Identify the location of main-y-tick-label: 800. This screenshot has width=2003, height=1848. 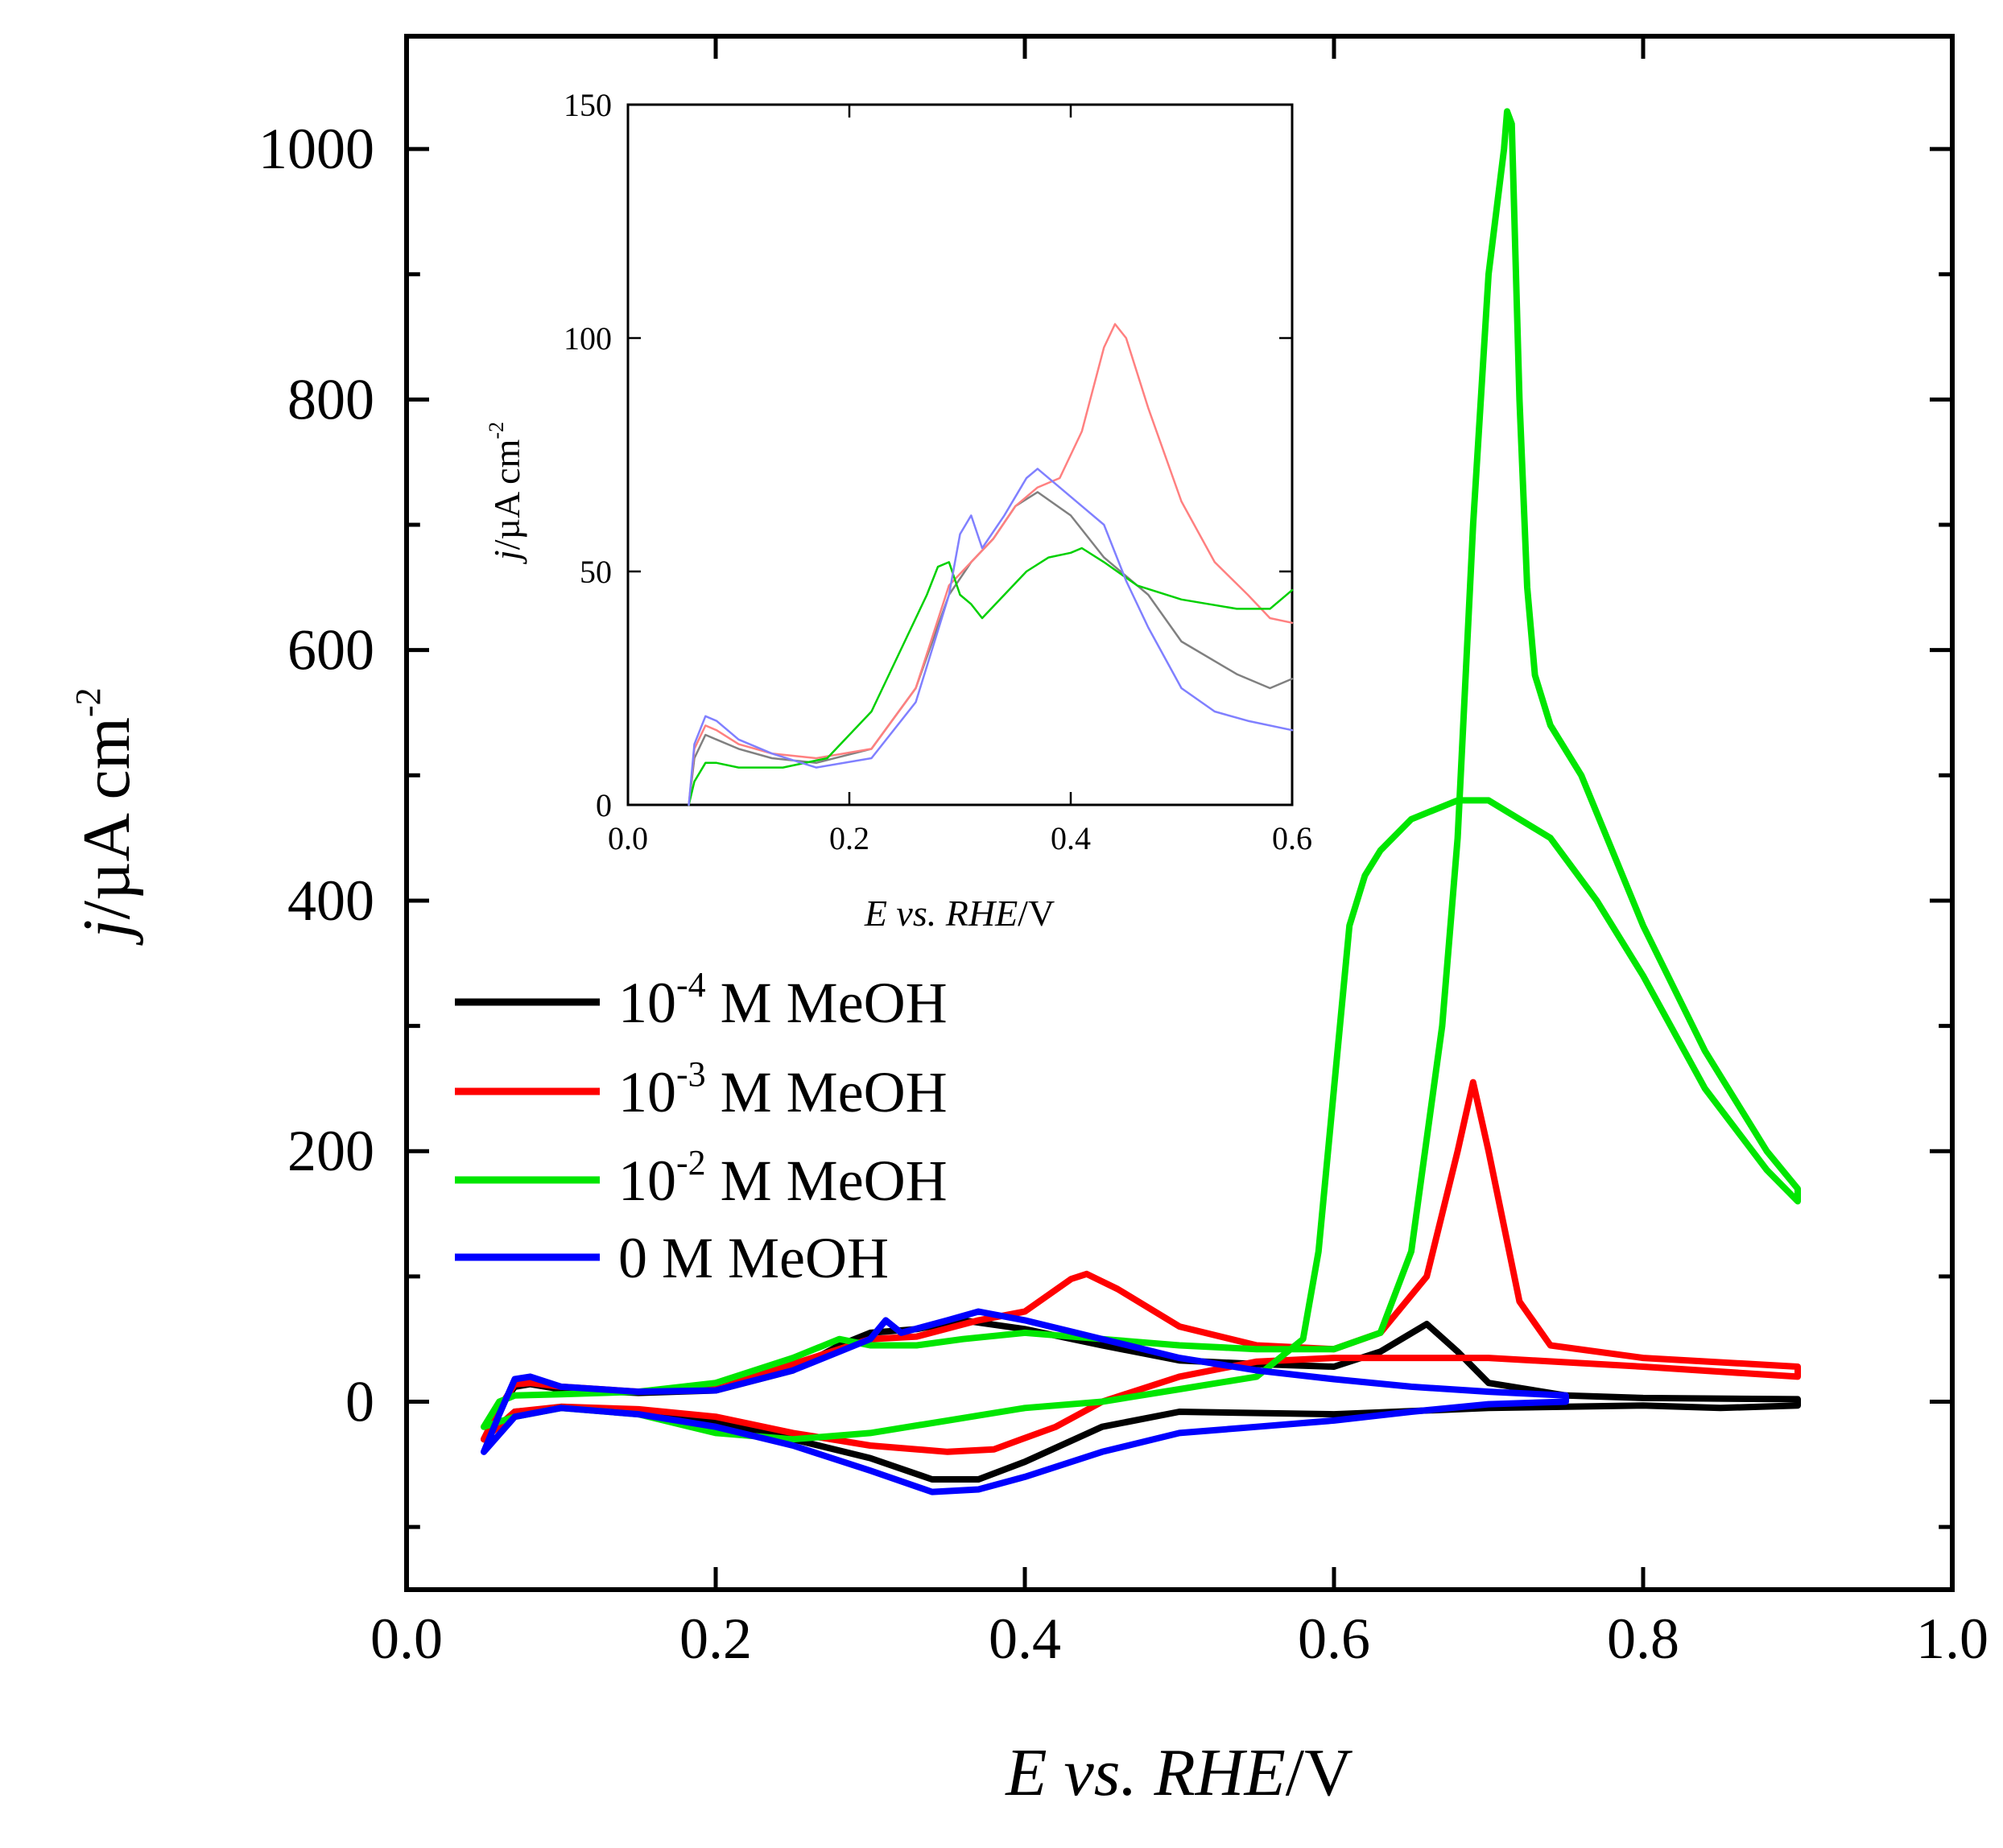
(330, 399).